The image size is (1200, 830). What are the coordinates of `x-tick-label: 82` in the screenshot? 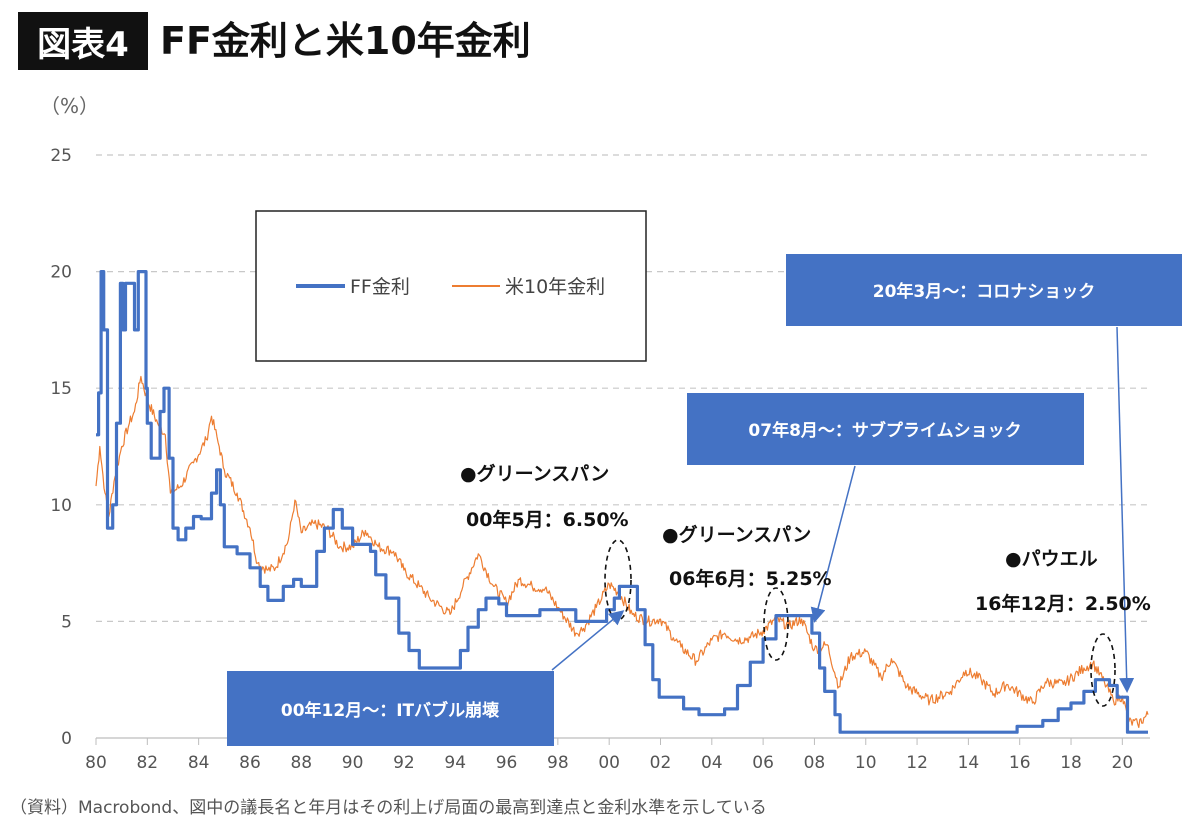 It's located at (147, 763).